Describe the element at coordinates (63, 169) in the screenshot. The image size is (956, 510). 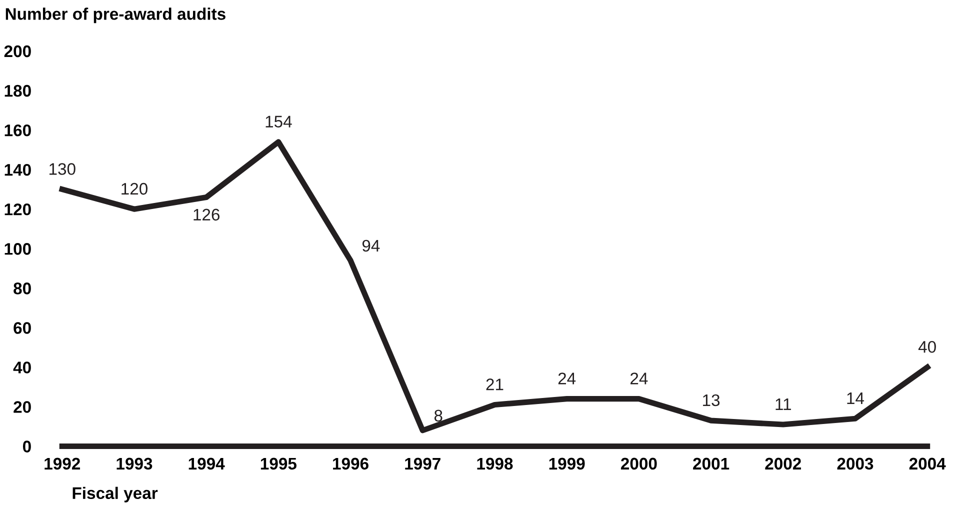
I see `data-label: 130` at that location.